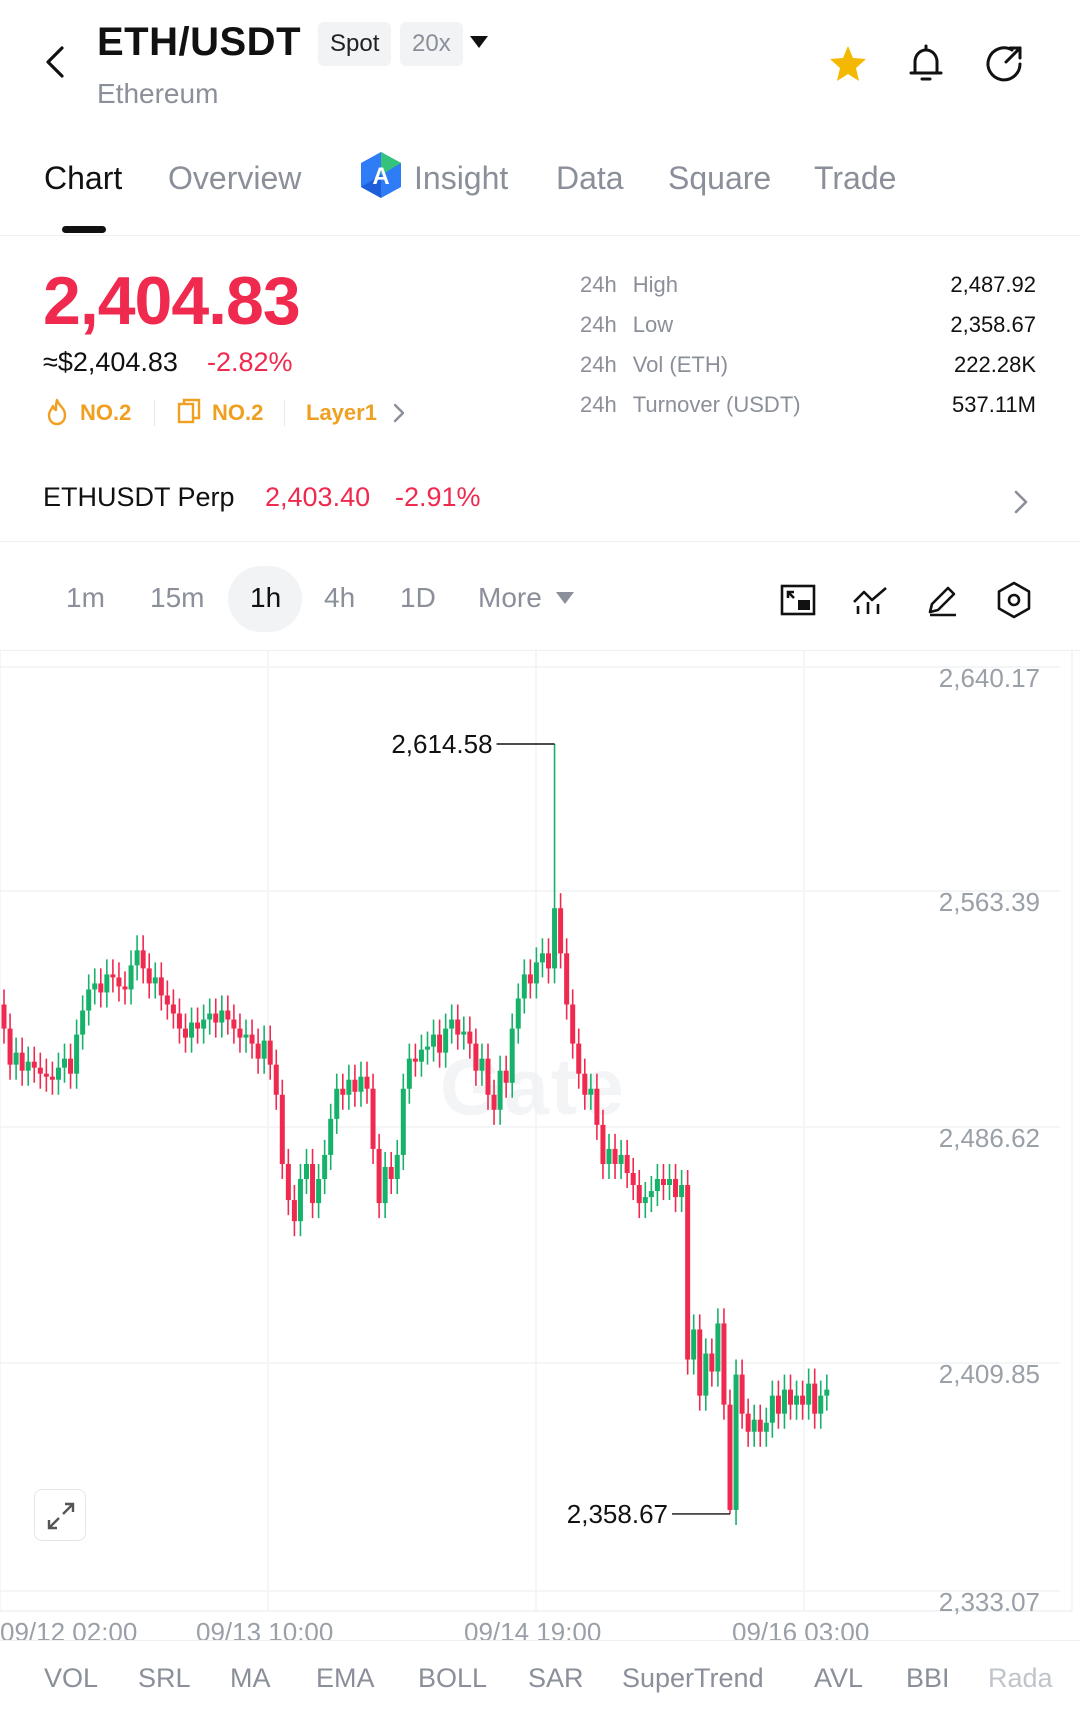 The image size is (1080, 1726). I want to click on picture-in-picture-icon, so click(798, 600).